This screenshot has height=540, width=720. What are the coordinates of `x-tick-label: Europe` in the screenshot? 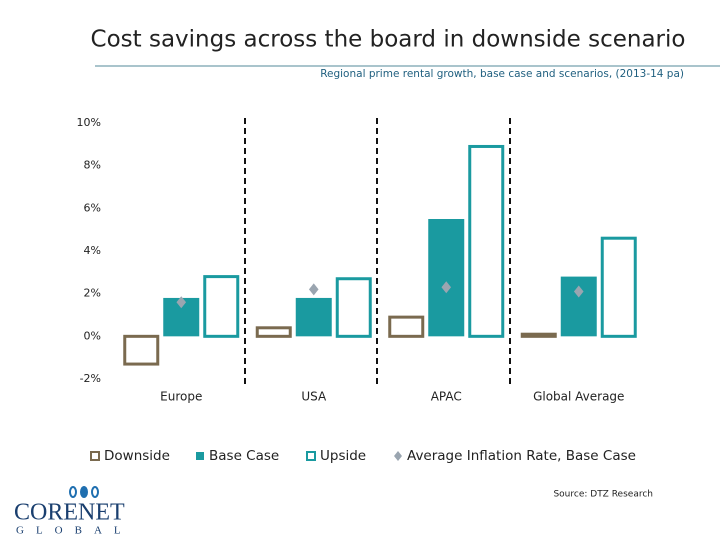 It's located at (181, 397).